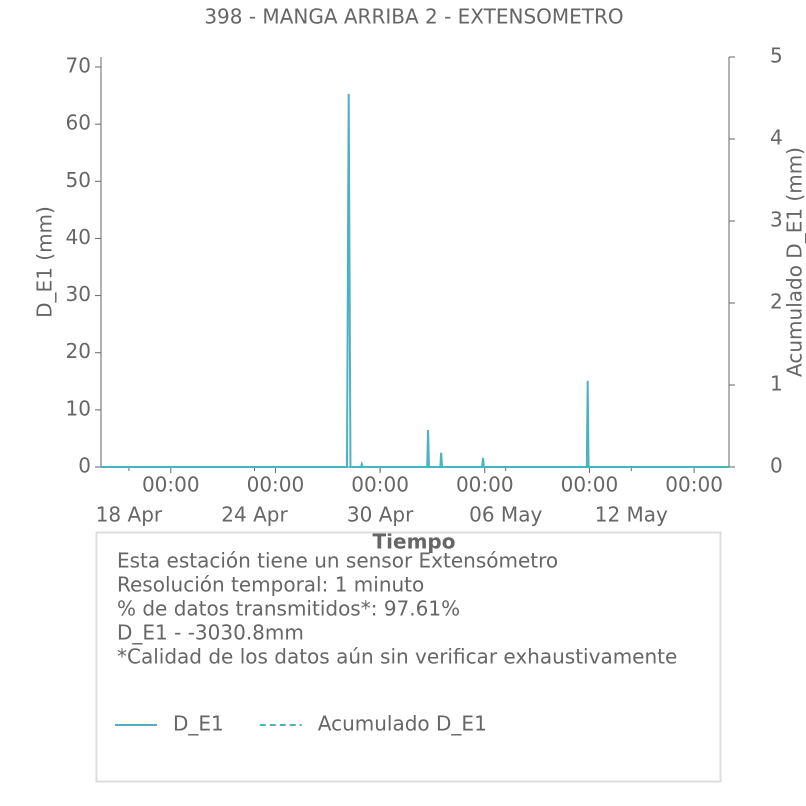  Describe the element at coordinates (776, 466) in the screenshot. I see `y2-tick-label: 0` at that location.